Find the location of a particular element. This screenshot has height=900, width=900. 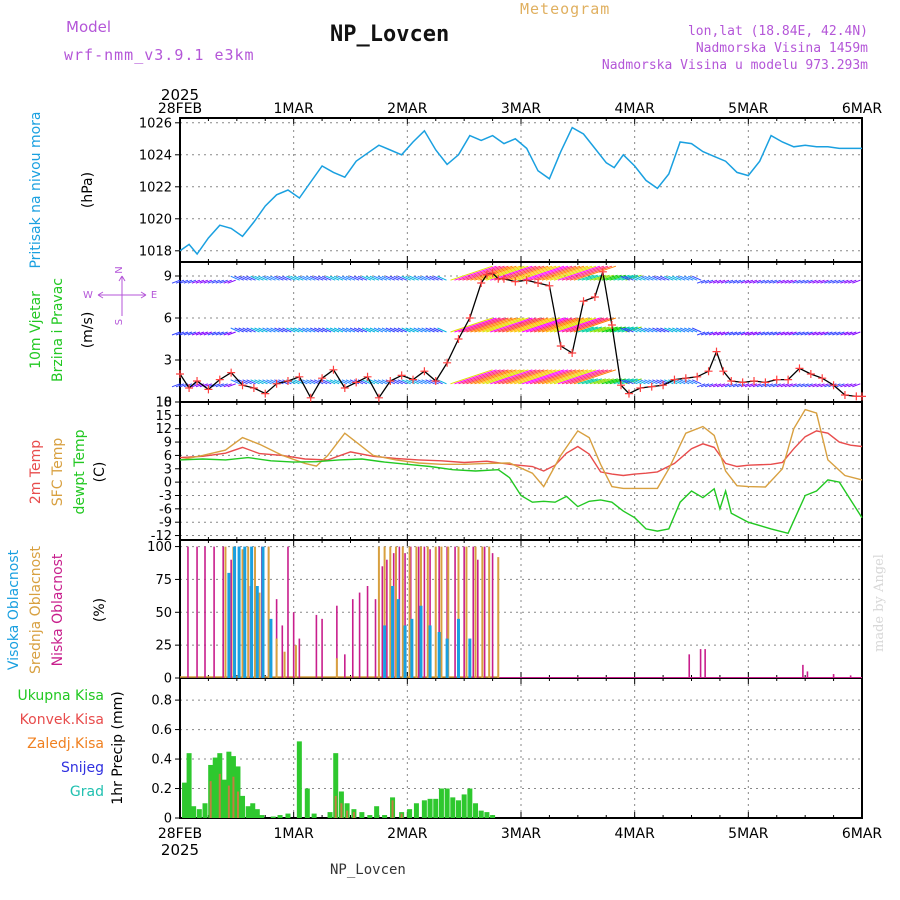

year-label-top: 2025 is located at coordinates (180, 95).